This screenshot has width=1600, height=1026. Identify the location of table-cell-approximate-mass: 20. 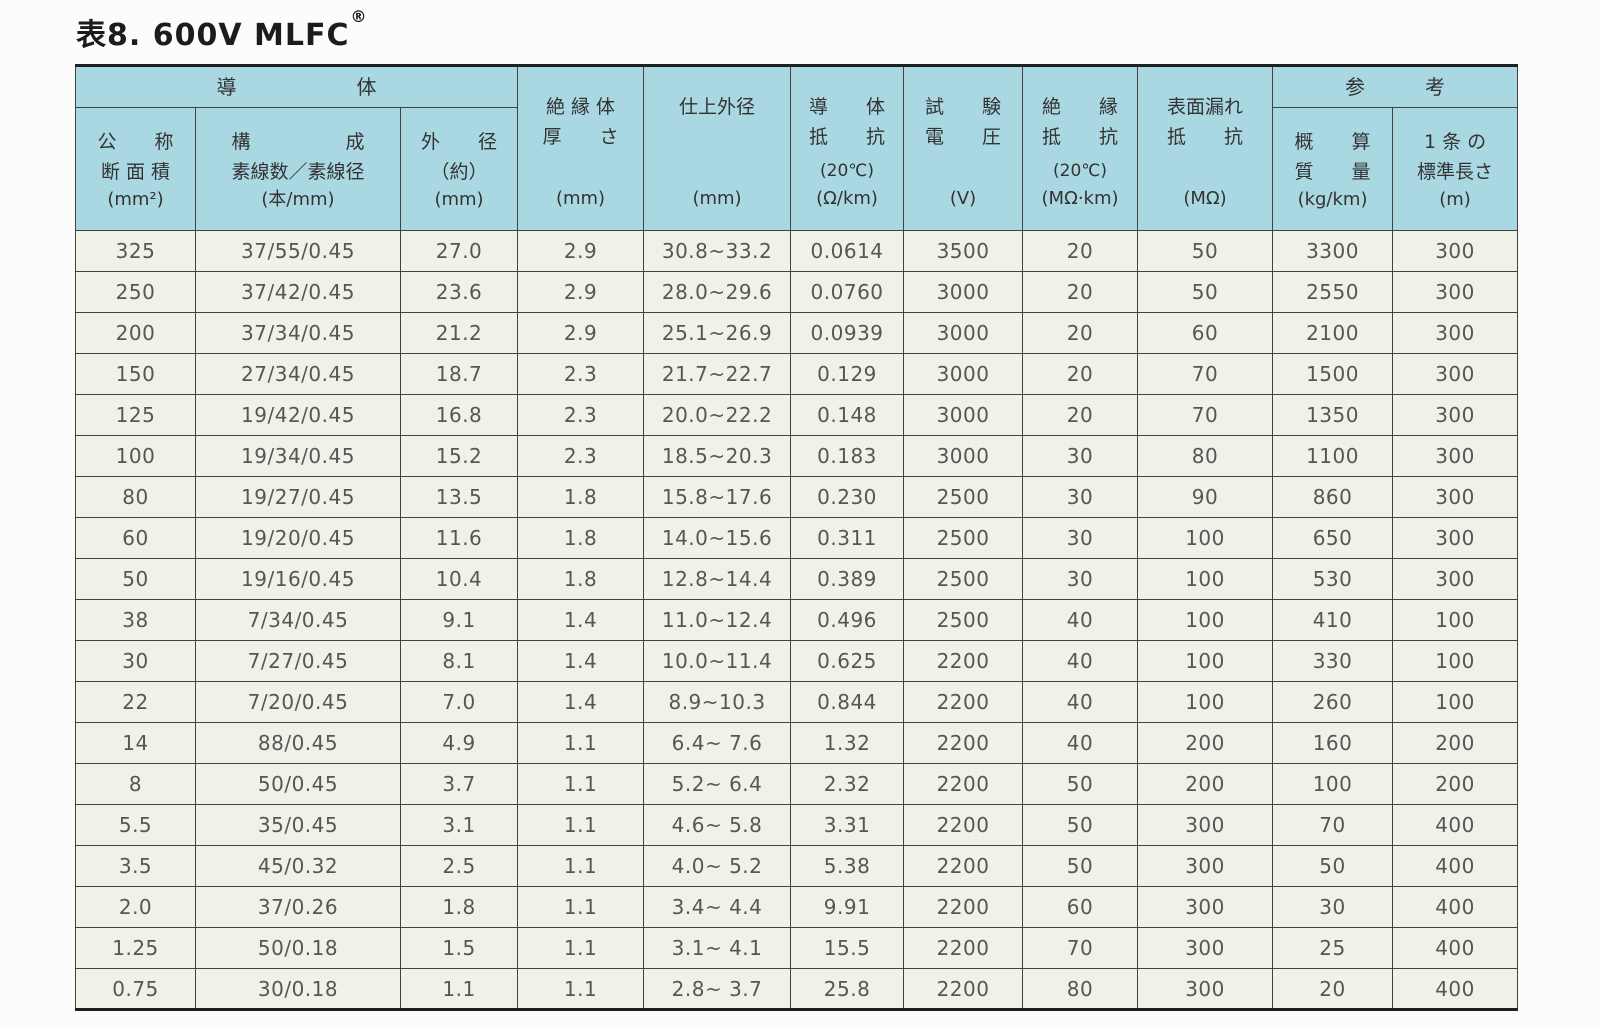
(1333, 989).